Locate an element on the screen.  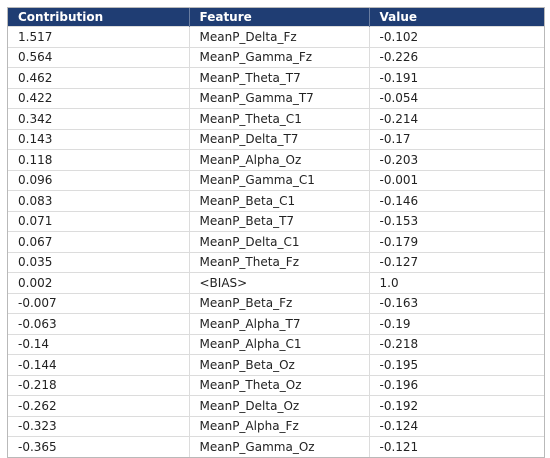
table-cell: -0.214 is located at coordinates (456, 118).